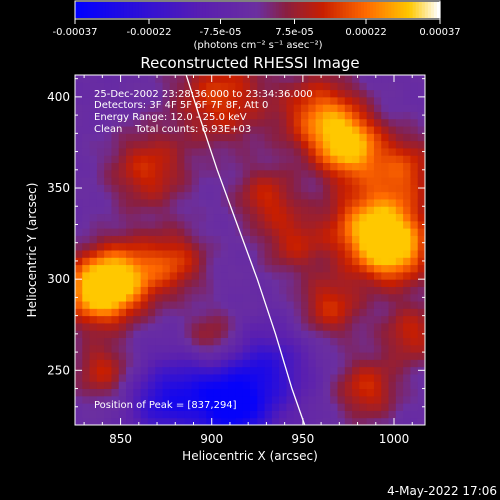 Image resolution: width=500 pixels, height=500 pixels. Describe the element at coordinates (302, 439) in the screenshot. I see `x-tick-label: 950` at that location.